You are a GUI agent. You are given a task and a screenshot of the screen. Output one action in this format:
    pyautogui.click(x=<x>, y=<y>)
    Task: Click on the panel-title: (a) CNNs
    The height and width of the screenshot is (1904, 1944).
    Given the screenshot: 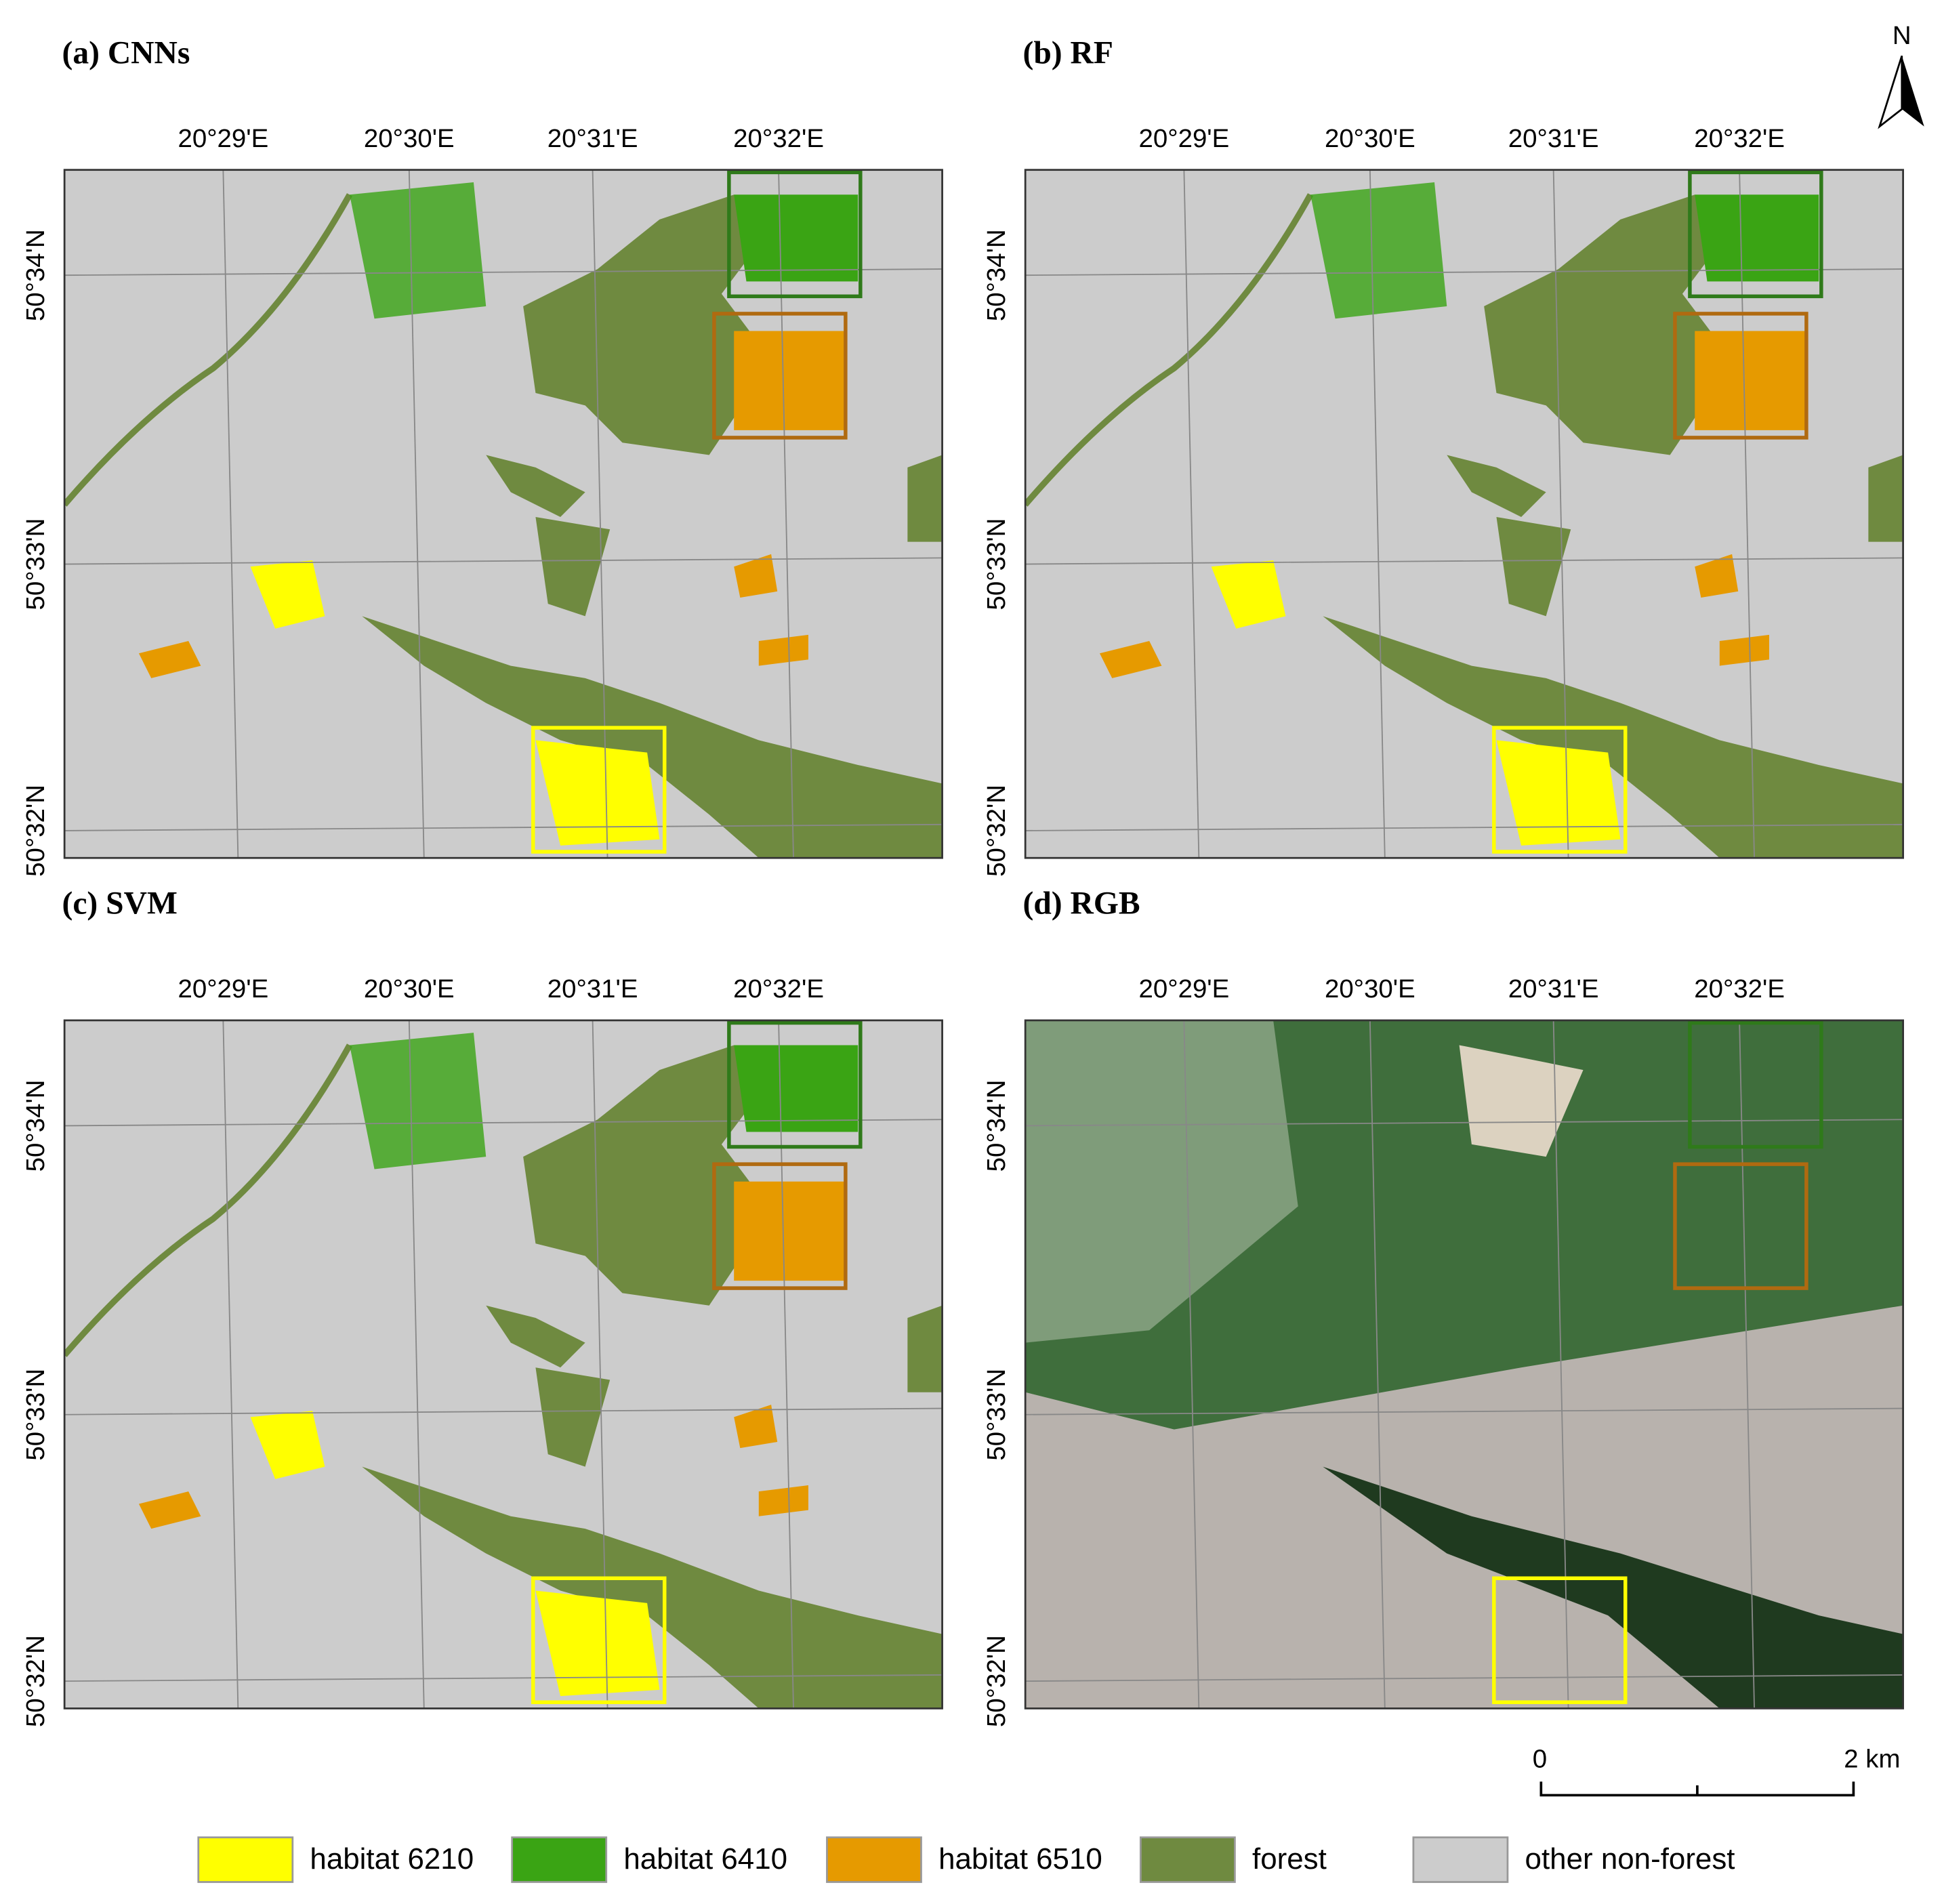 What is the action you would take?
    pyautogui.click(x=126, y=52)
    